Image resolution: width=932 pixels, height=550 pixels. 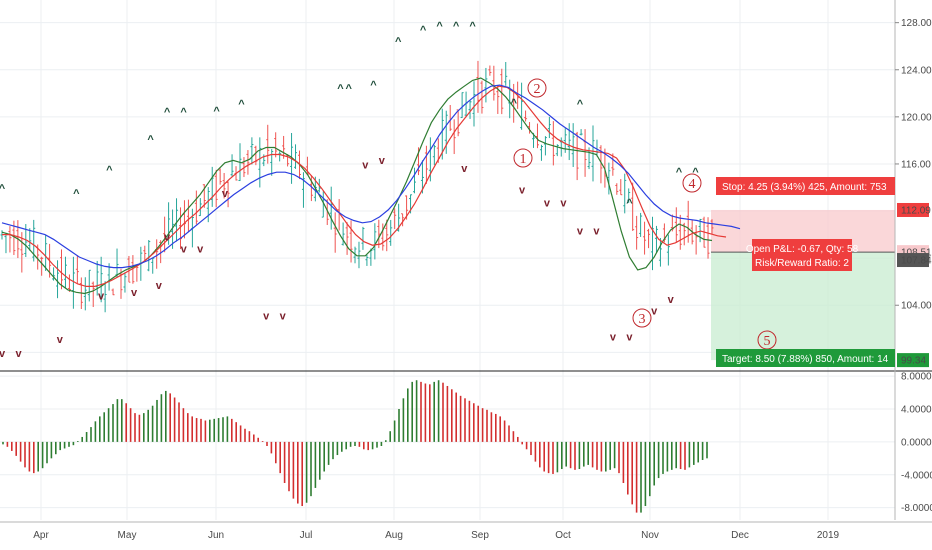 What do you see at coordinates (803, 285) in the screenshot?
I see `trade-position-boxes` at bounding box center [803, 285].